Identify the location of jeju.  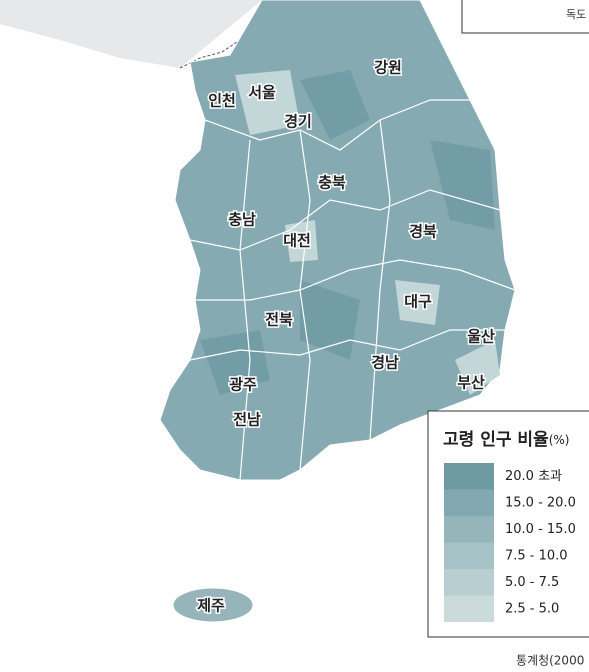
(213, 605).